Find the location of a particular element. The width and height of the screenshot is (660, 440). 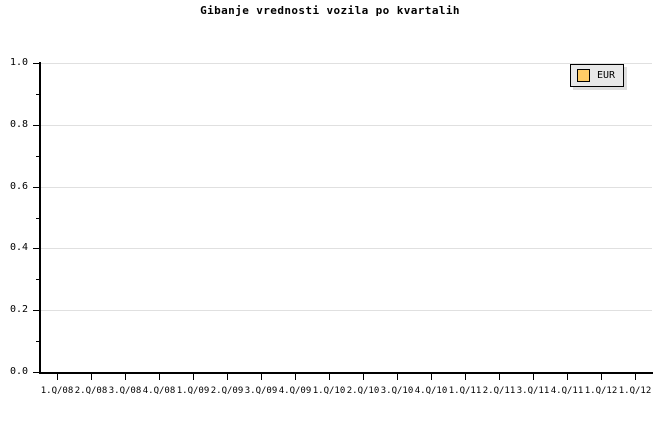

x-axis-label: 2.Q/09 is located at coordinates (227, 391).